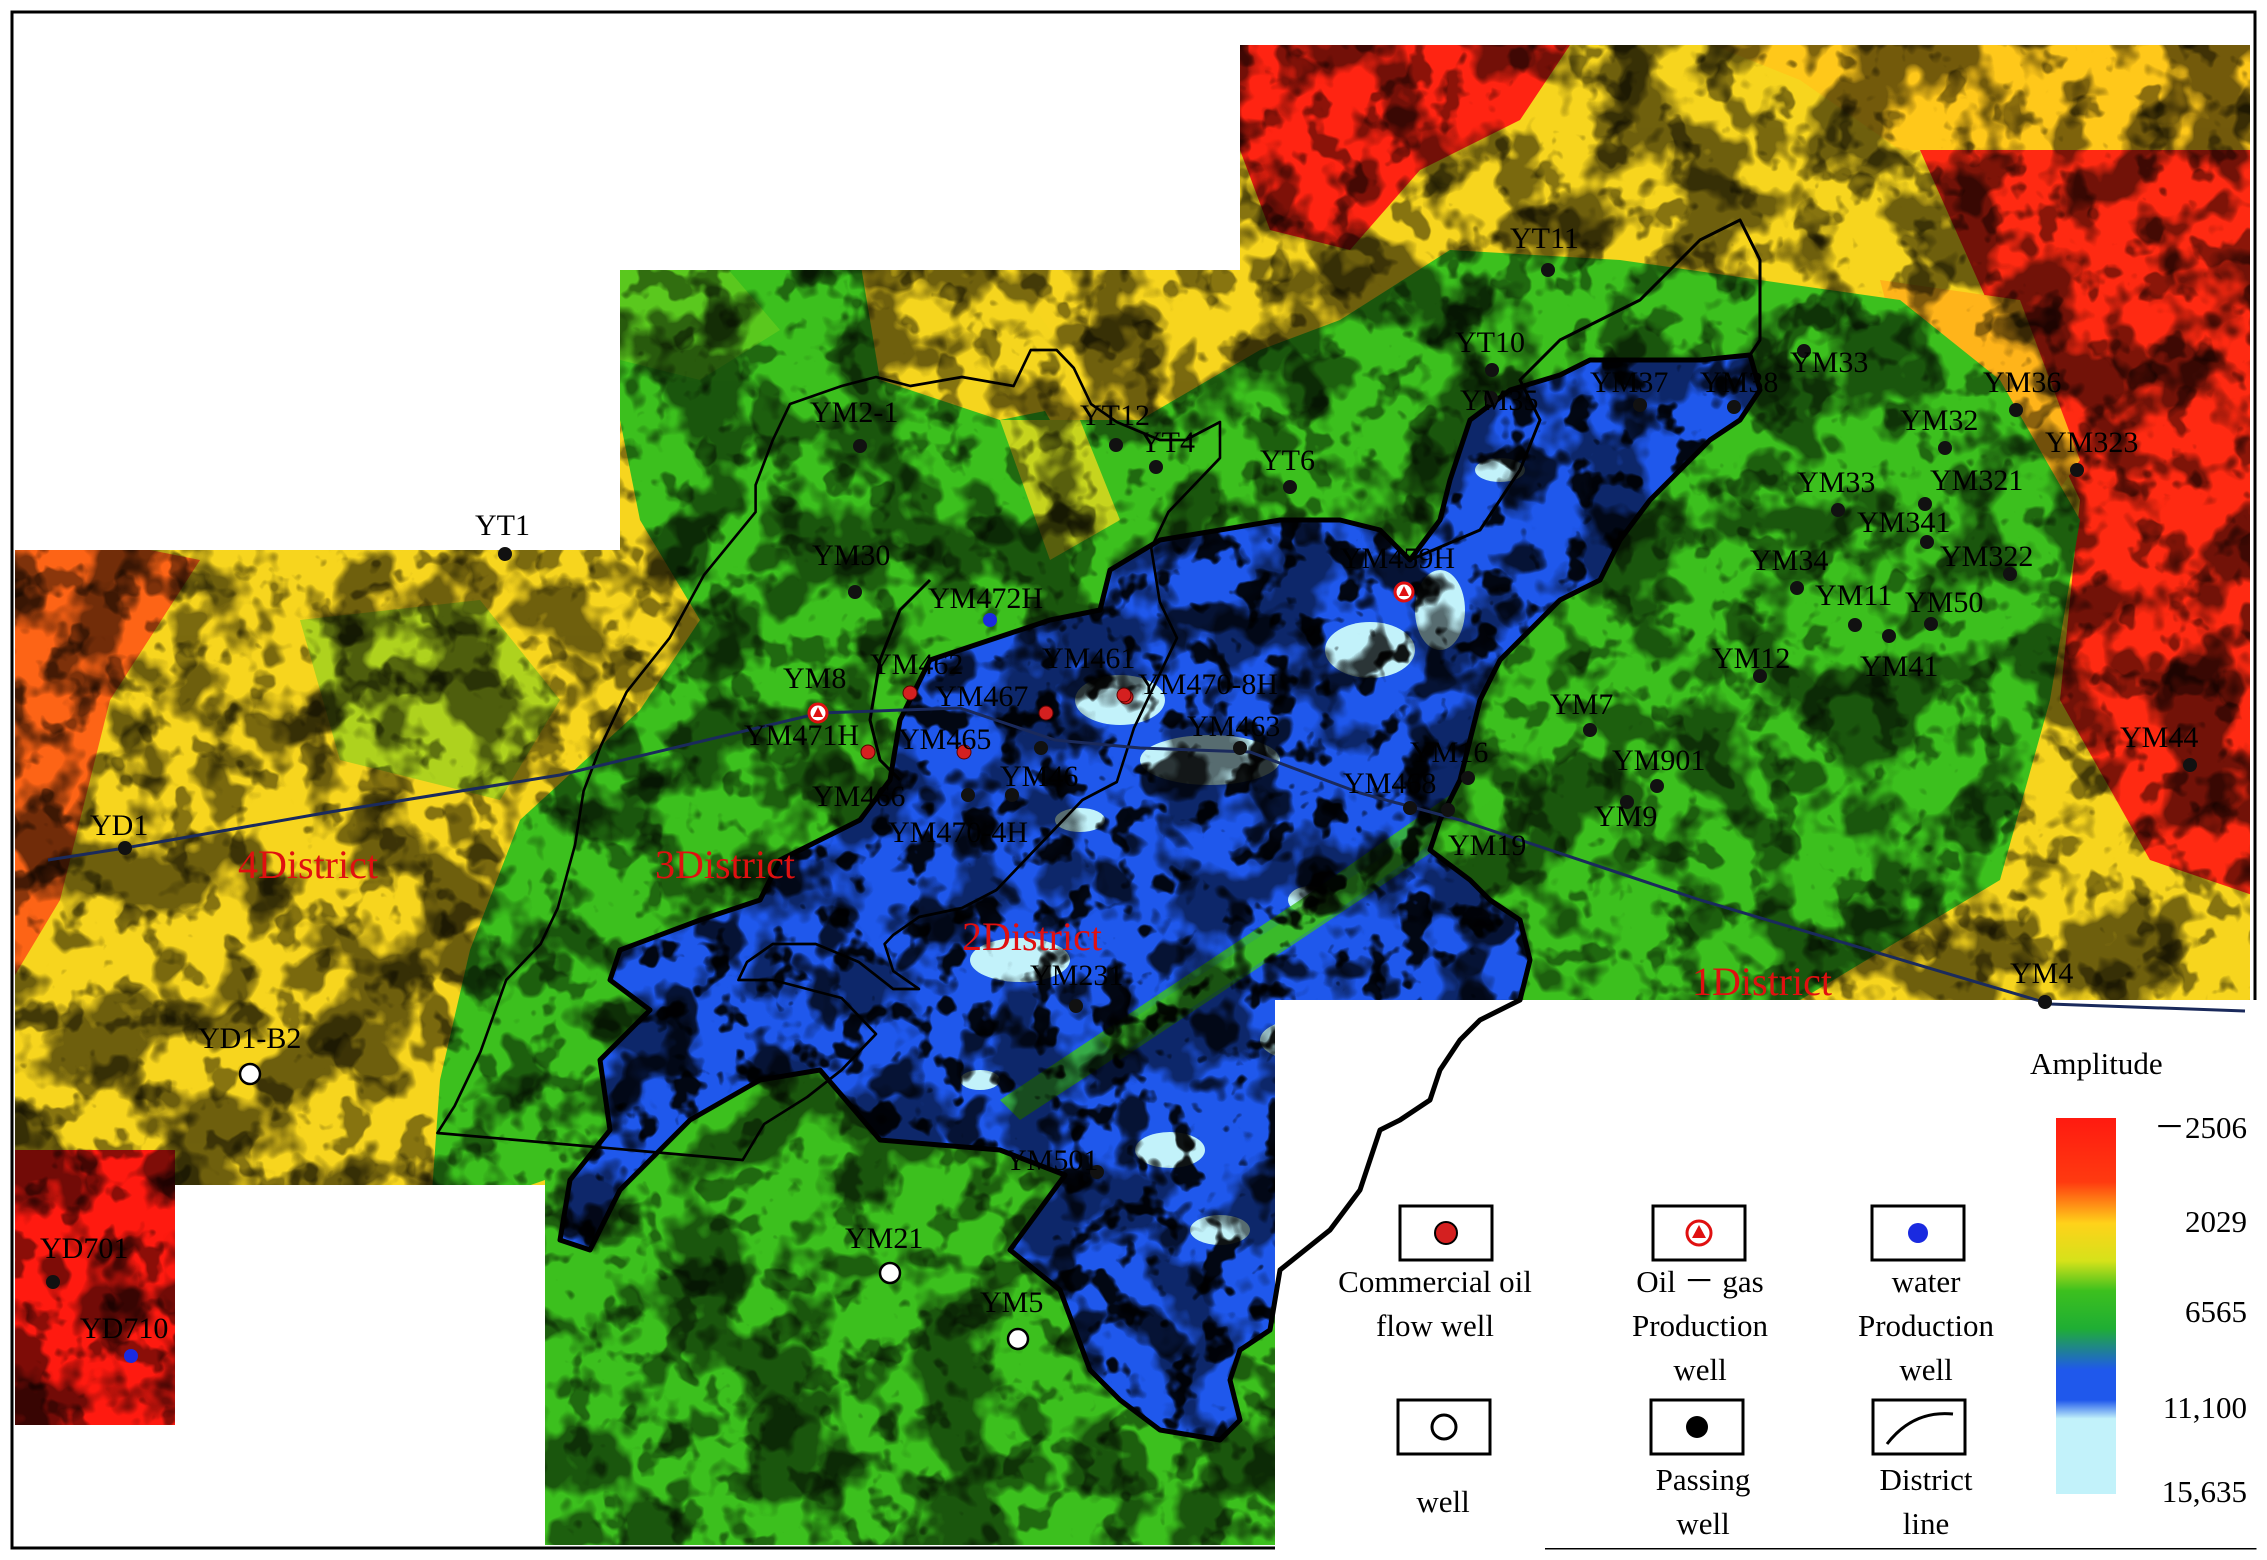  Describe the element at coordinates (1903, 527) in the screenshot. I see `well-ym341: YM341` at that location.